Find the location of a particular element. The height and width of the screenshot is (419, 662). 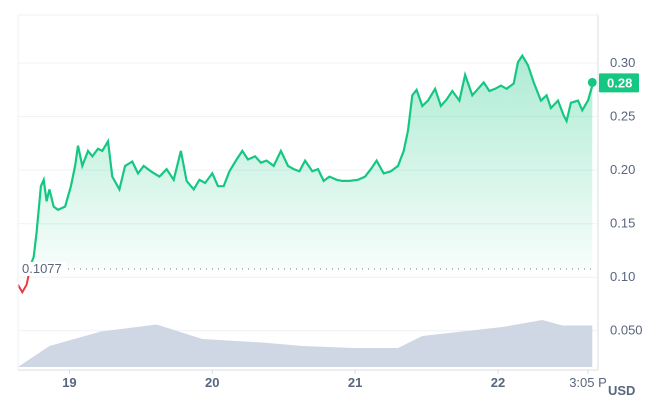

baseline-label: 0.1077 is located at coordinates (42, 268).